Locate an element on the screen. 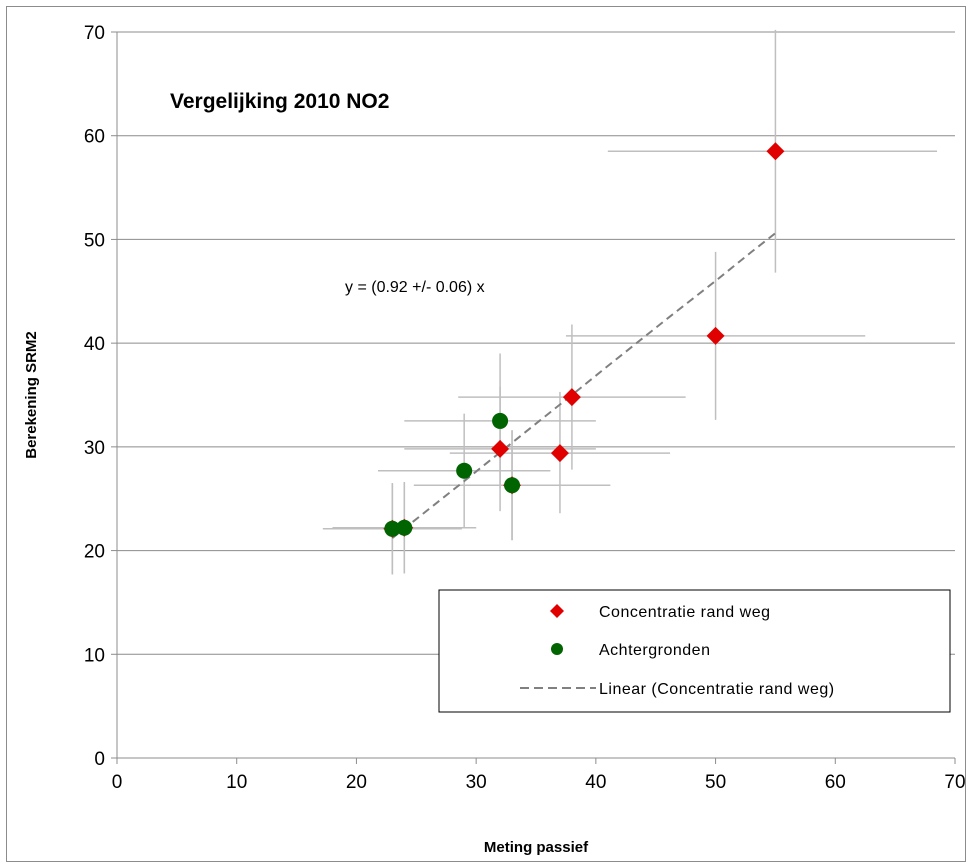  trendline-equation: y = (0.92 +/- 0.06) x is located at coordinates (415, 287).